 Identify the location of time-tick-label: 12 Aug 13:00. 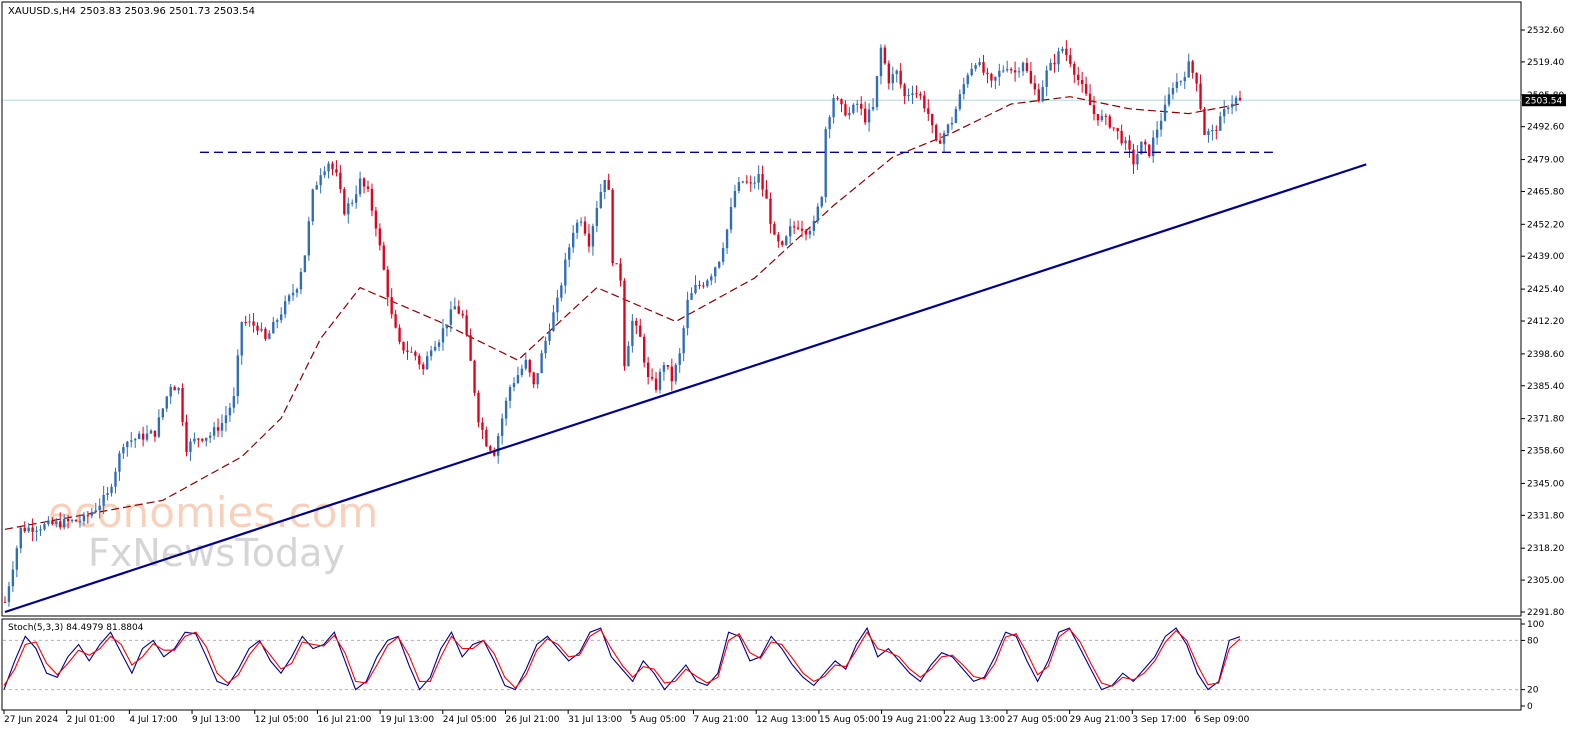
(786, 720).